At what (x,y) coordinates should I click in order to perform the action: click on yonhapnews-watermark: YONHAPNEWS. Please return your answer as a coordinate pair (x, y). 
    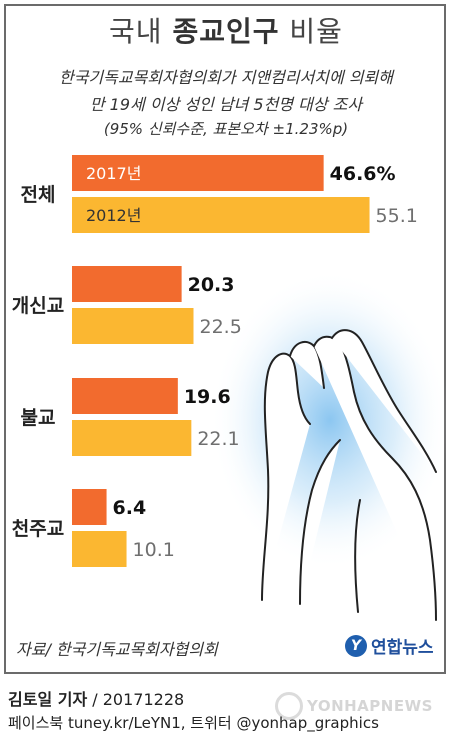
    Looking at the image, I should click on (354, 706).